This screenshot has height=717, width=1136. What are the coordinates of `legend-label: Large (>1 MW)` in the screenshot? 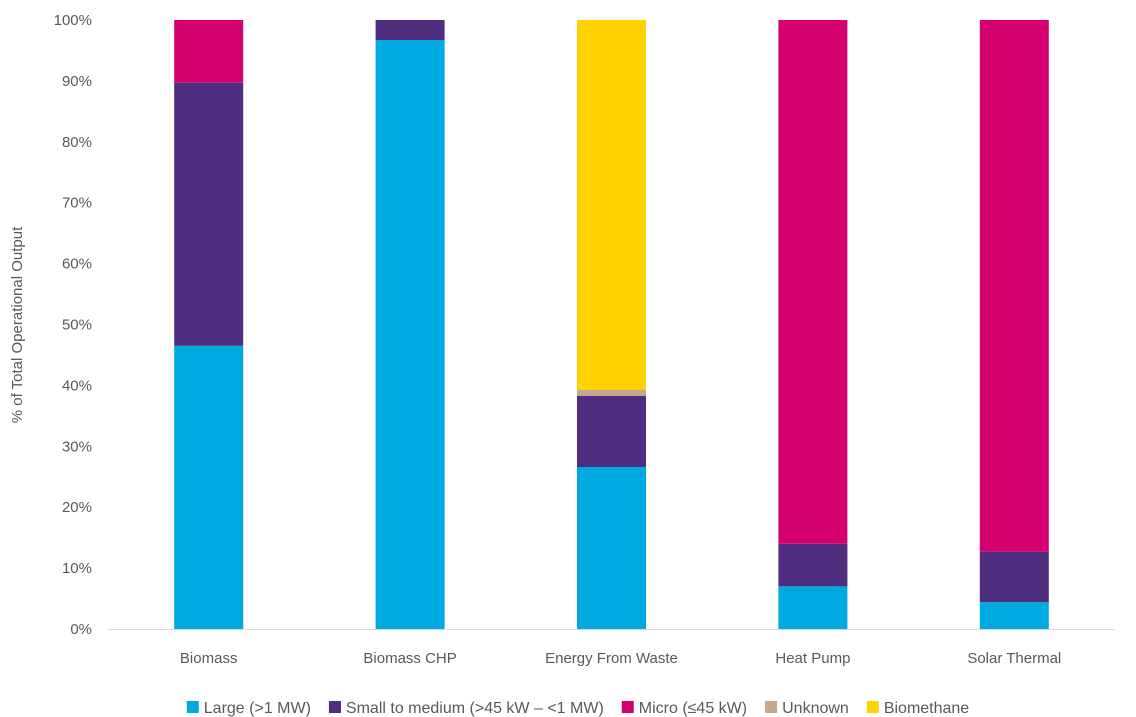 It's located at (257, 708).